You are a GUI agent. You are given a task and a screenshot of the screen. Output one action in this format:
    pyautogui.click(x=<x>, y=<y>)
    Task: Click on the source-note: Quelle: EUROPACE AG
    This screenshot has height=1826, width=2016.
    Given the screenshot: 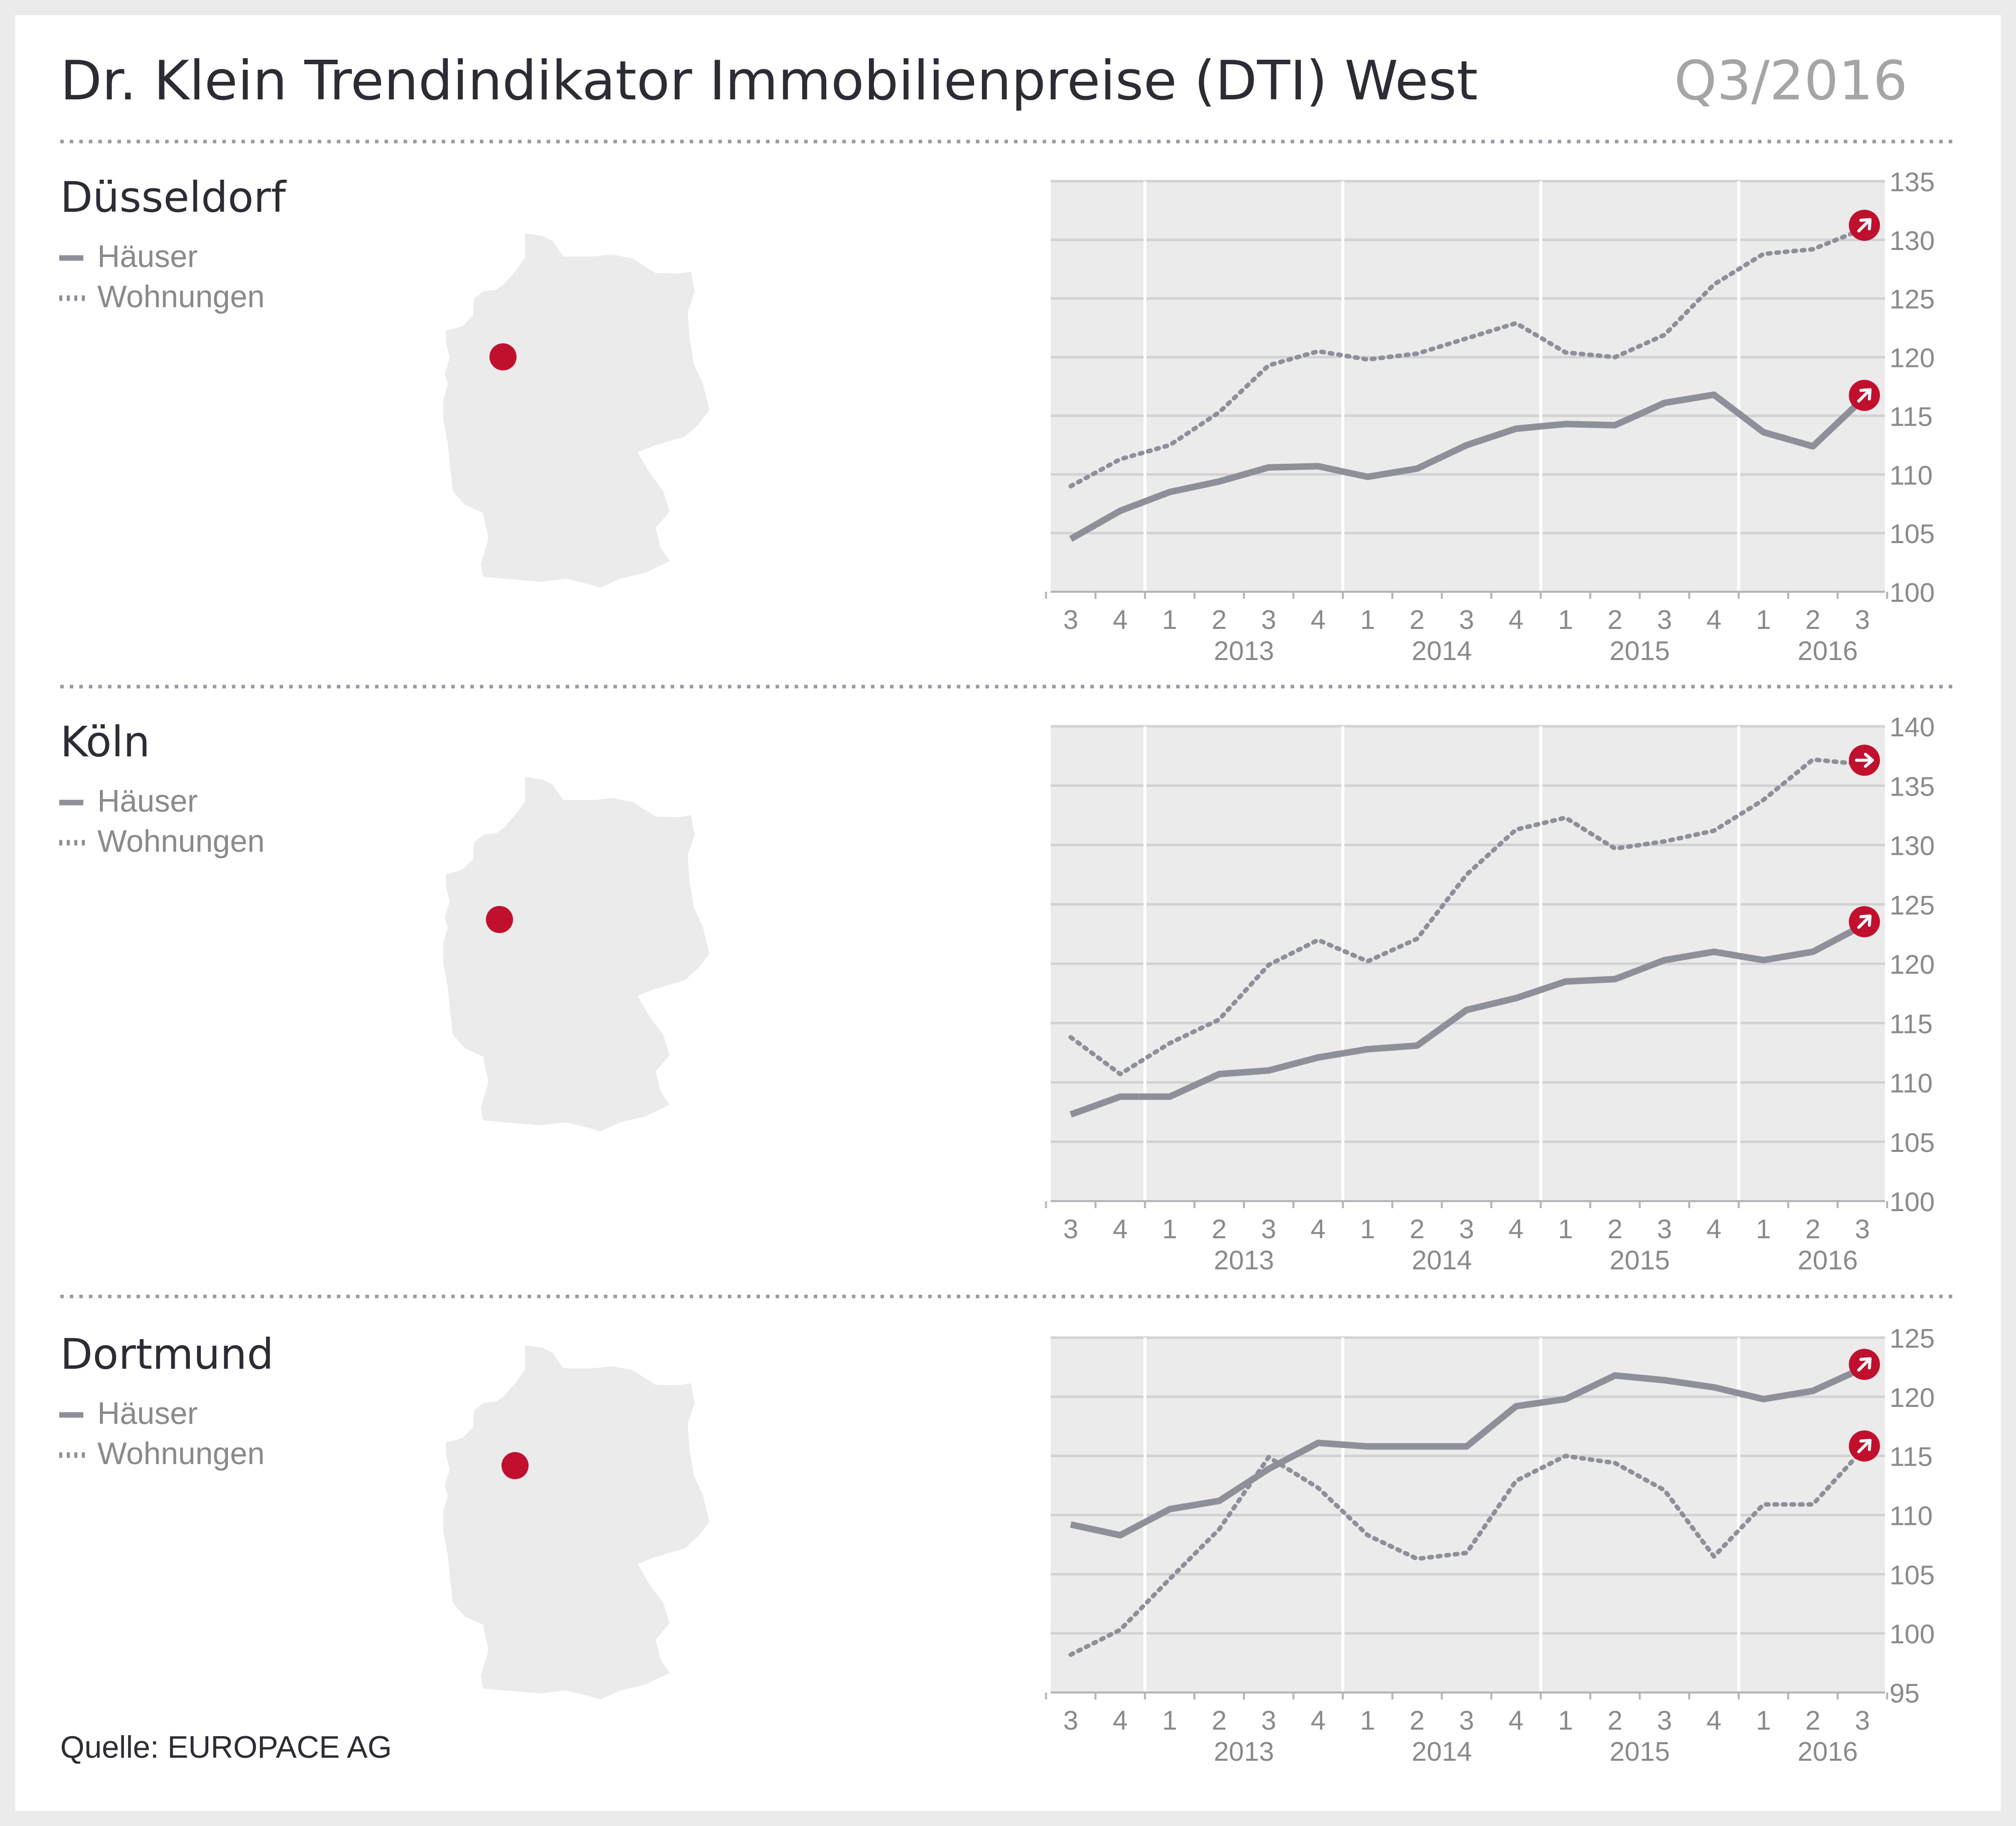 What is the action you would take?
    pyautogui.click(x=226, y=1748)
    